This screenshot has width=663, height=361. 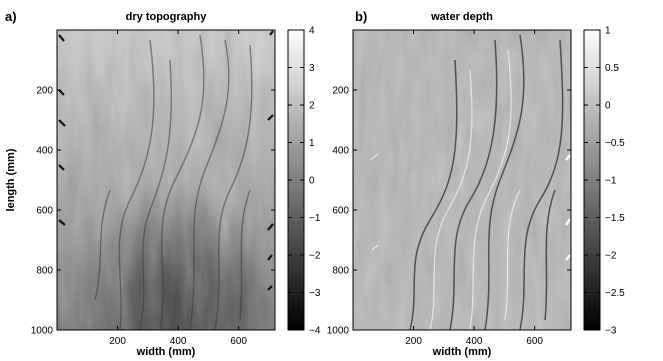 I want to click on panel-b-title: water depth, so click(x=461, y=17).